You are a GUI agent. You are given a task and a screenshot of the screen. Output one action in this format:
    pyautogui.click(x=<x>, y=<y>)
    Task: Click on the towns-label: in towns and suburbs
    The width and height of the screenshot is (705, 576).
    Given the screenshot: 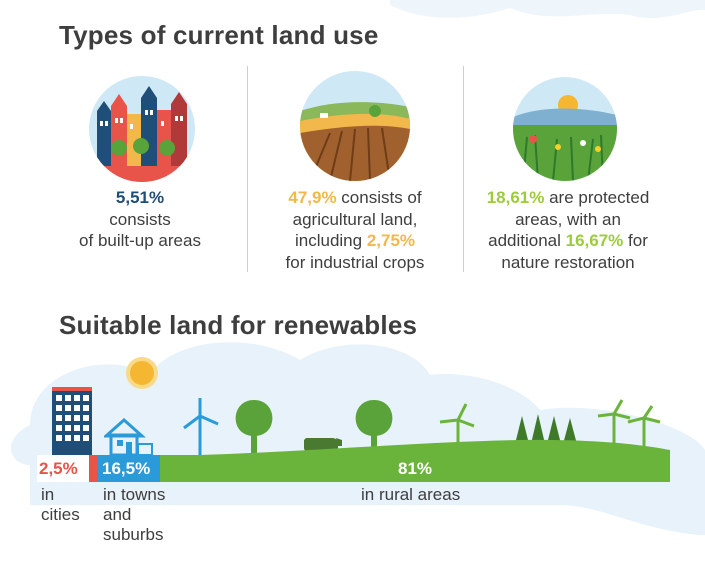 What is the action you would take?
    pyautogui.click(x=134, y=515)
    